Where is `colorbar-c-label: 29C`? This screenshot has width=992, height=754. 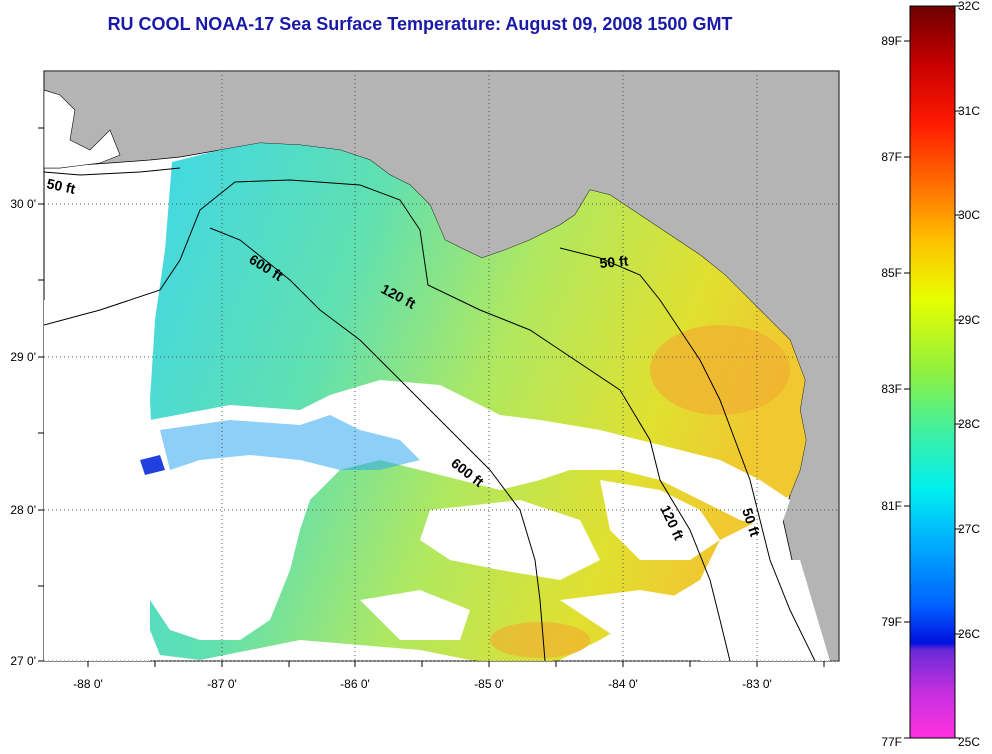
colorbar-c-label: 29C is located at coordinates (969, 320).